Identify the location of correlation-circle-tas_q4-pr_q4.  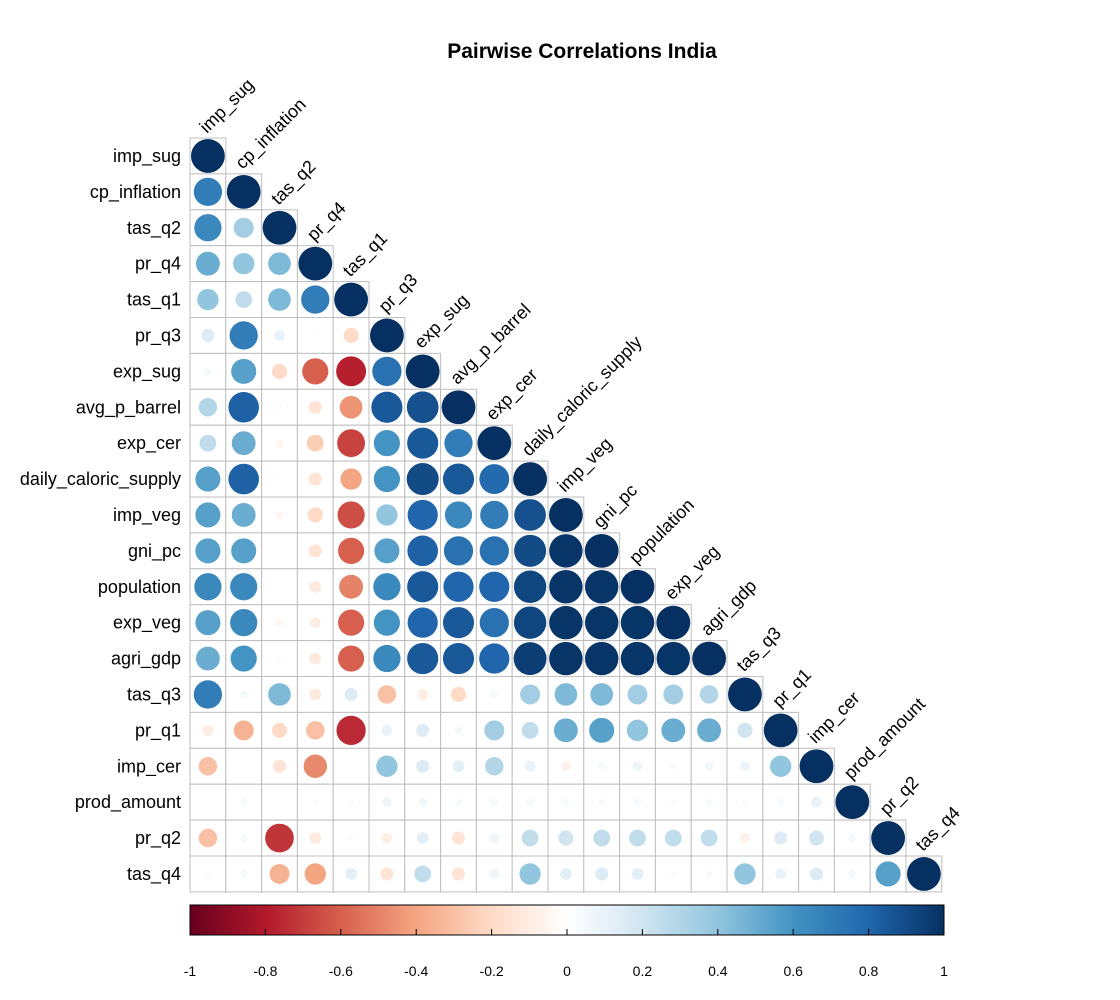
(315, 874).